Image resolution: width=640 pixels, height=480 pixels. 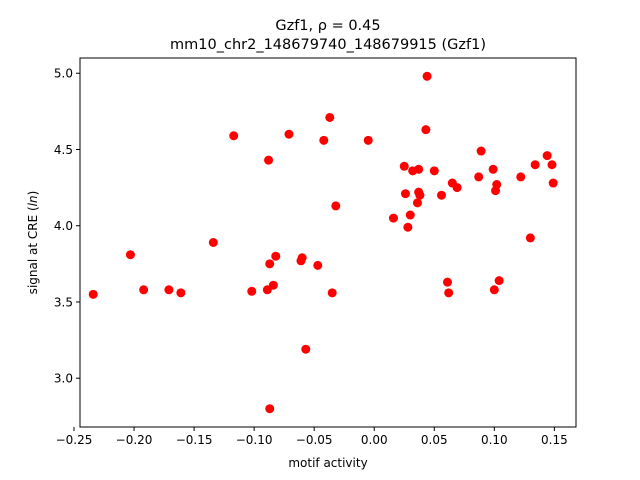 What do you see at coordinates (254, 440) in the screenshot?
I see `x-tick-label: −0.10` at bounding box center [254, 440].